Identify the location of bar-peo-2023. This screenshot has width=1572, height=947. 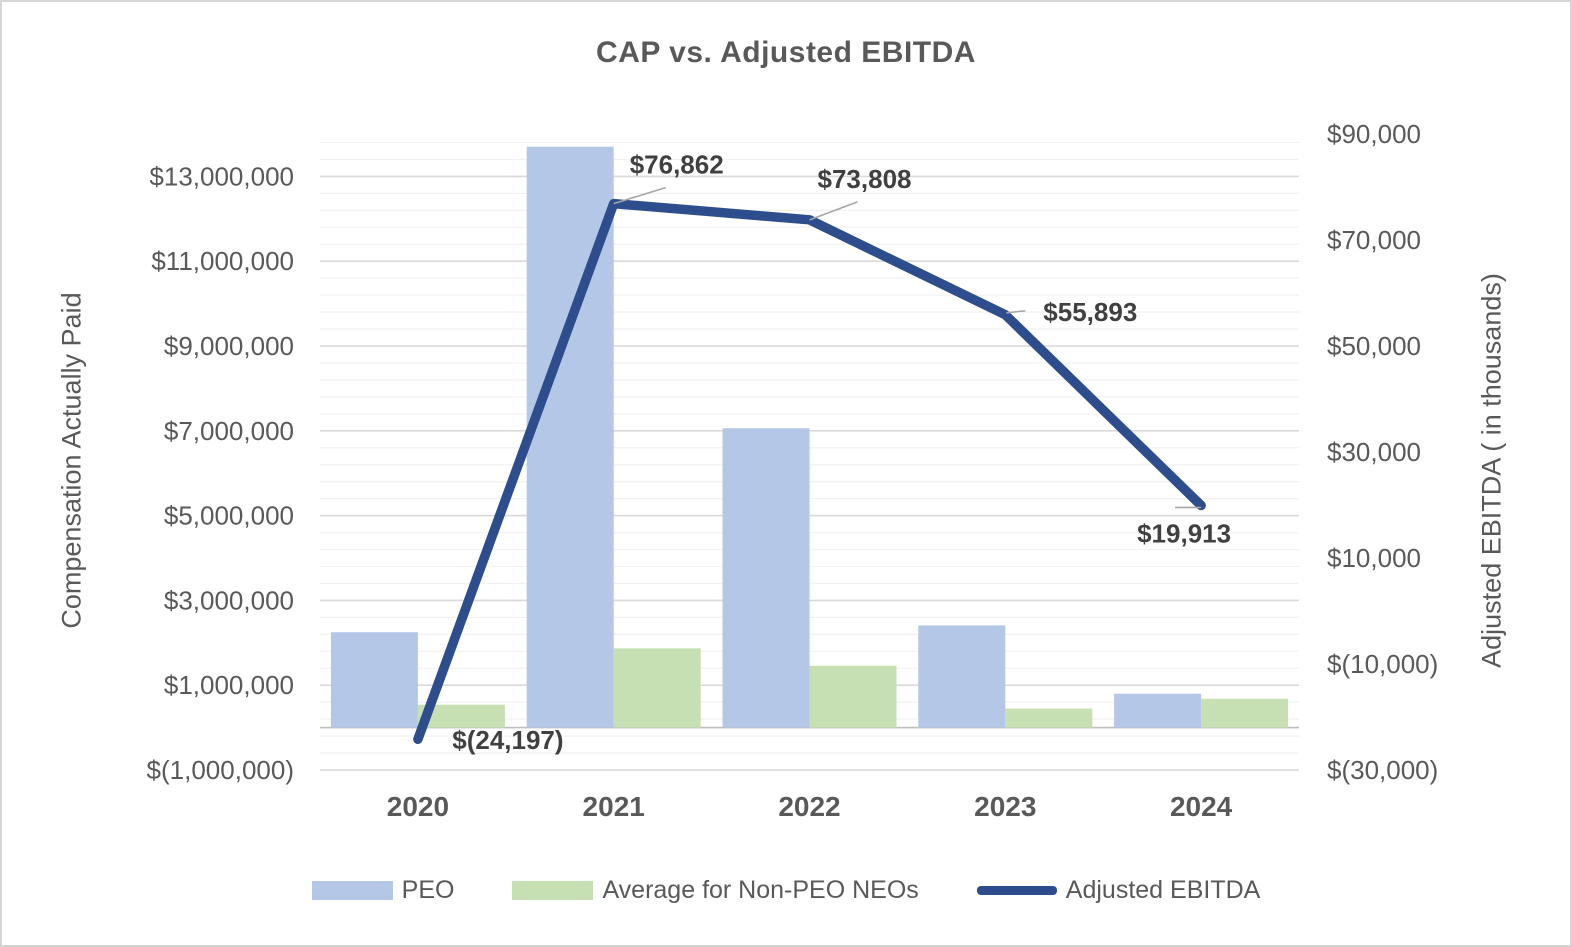
(962, 676).